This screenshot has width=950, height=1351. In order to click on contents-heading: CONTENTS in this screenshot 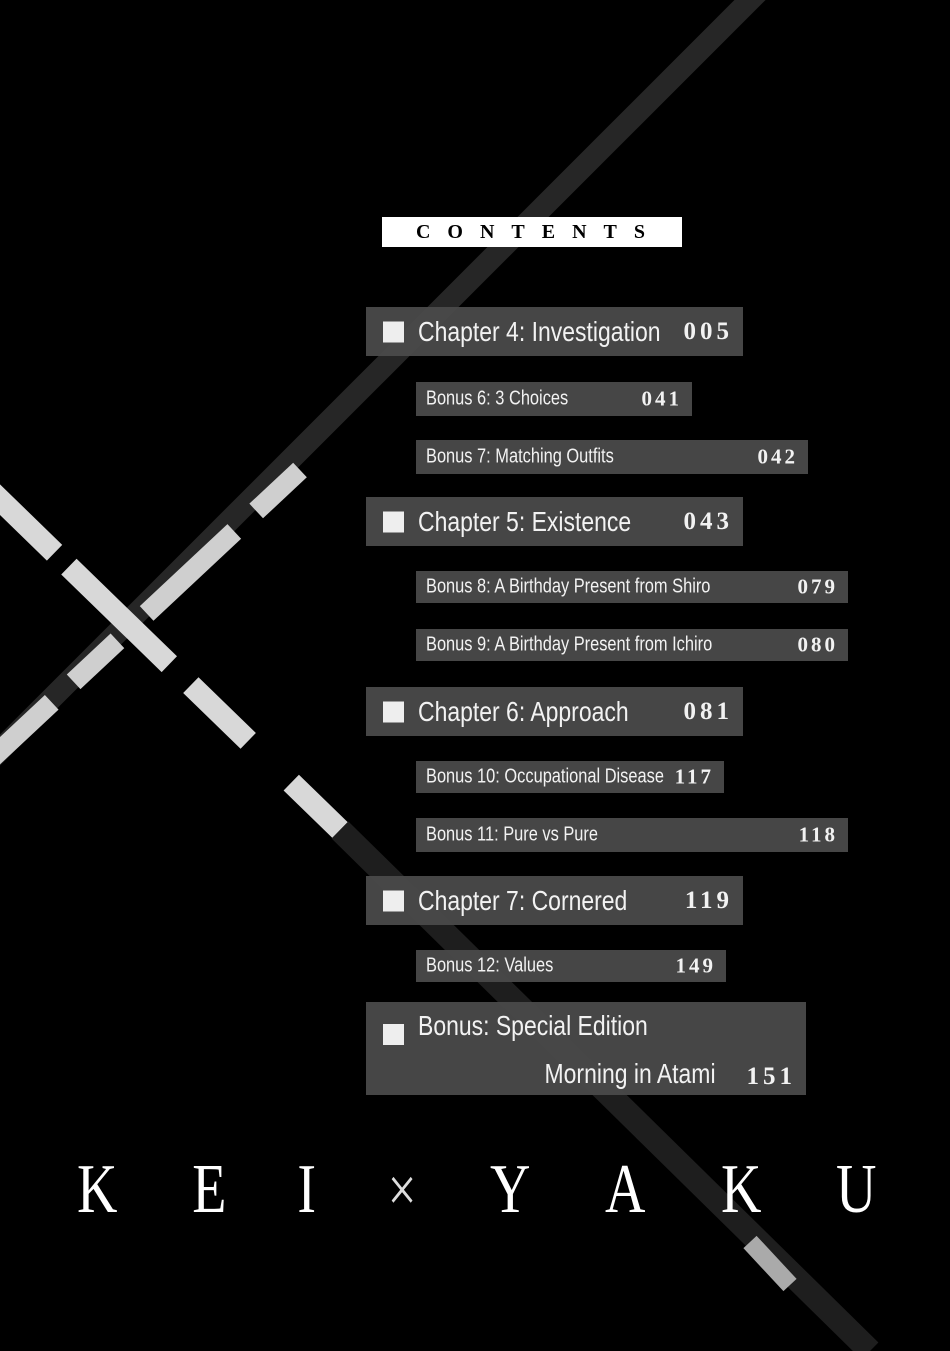, I will do `click(532, 232)`.